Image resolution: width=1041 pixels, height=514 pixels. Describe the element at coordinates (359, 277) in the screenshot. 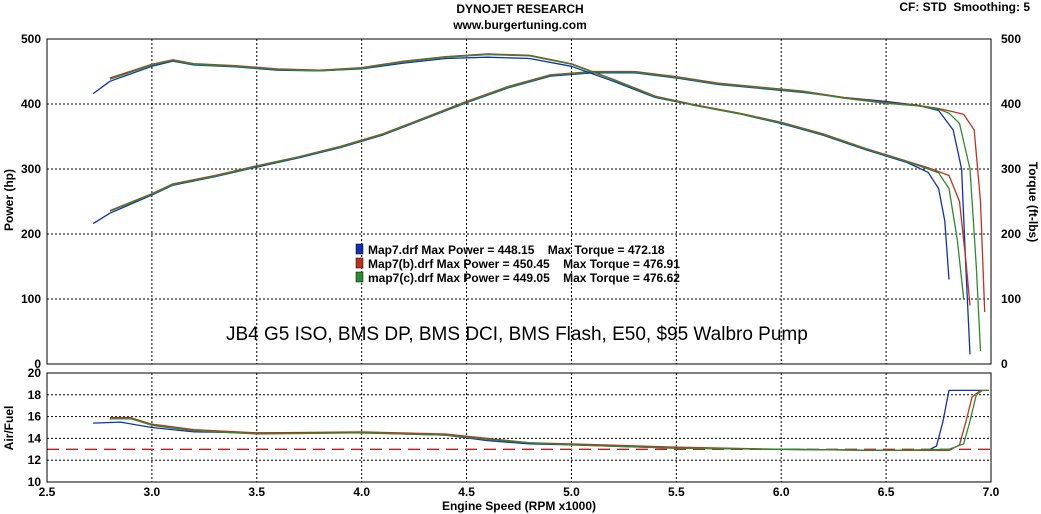

I see `legend-swatch-map7c` at that location.